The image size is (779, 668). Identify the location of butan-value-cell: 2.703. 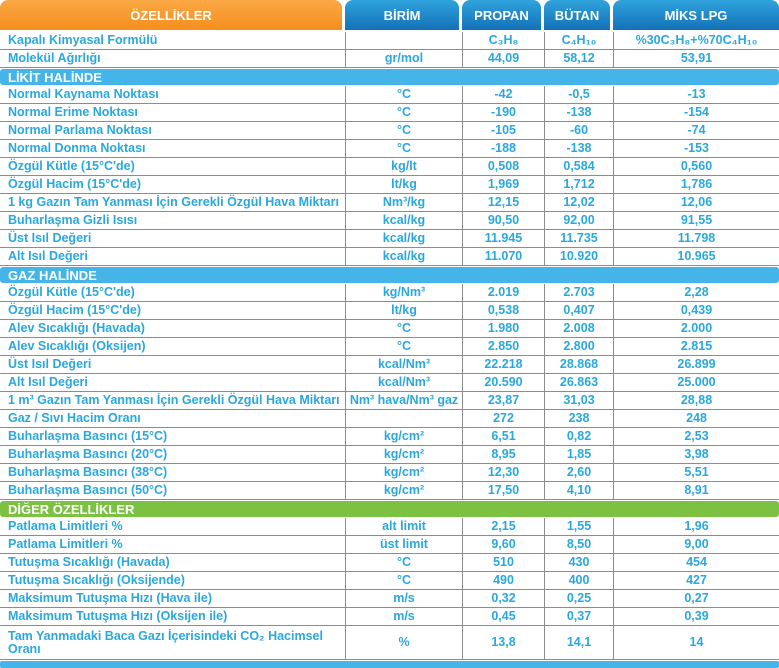
(578, 292).